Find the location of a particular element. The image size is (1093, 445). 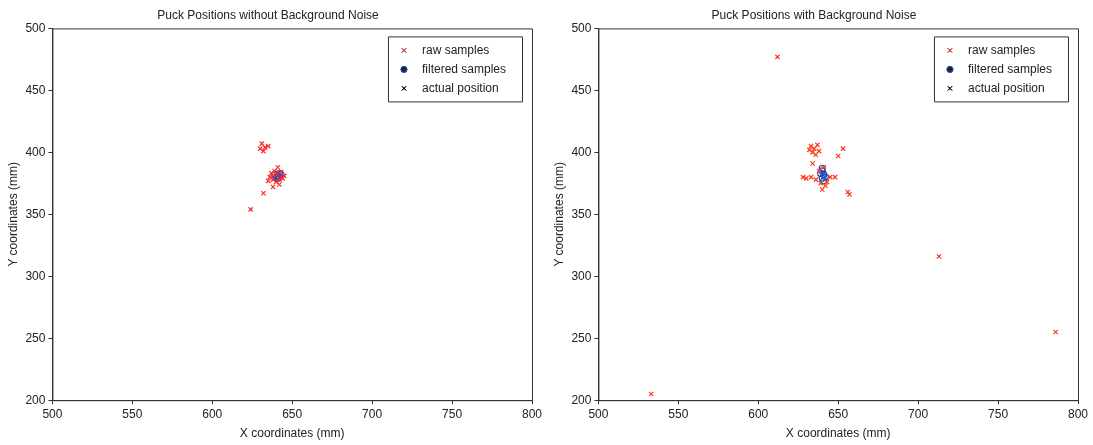

chart-title: Puck Positions with Background Noise is located at coordinates (814, 14).